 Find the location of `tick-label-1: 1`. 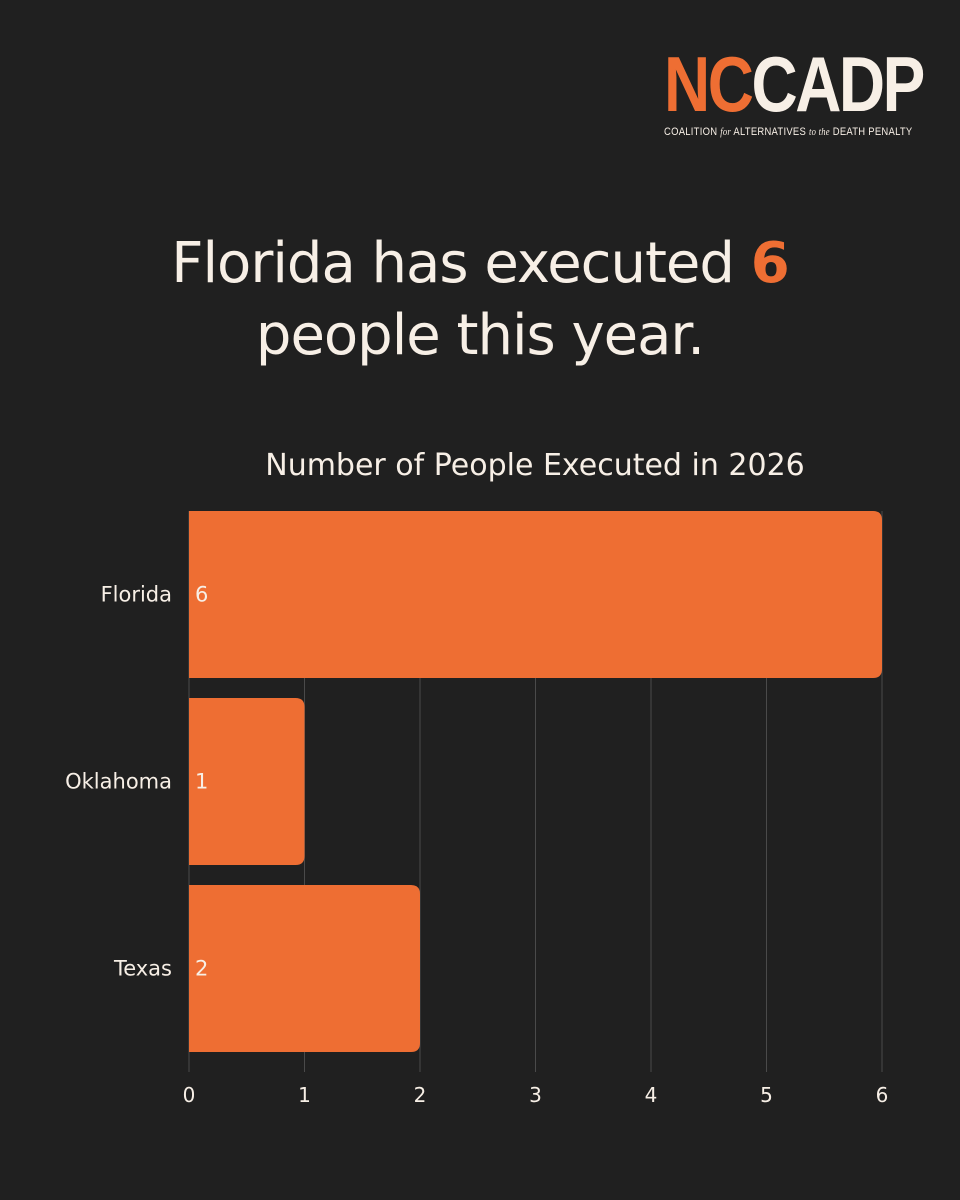

tick-label-1: 1 is located at coordinates (304, 1095).